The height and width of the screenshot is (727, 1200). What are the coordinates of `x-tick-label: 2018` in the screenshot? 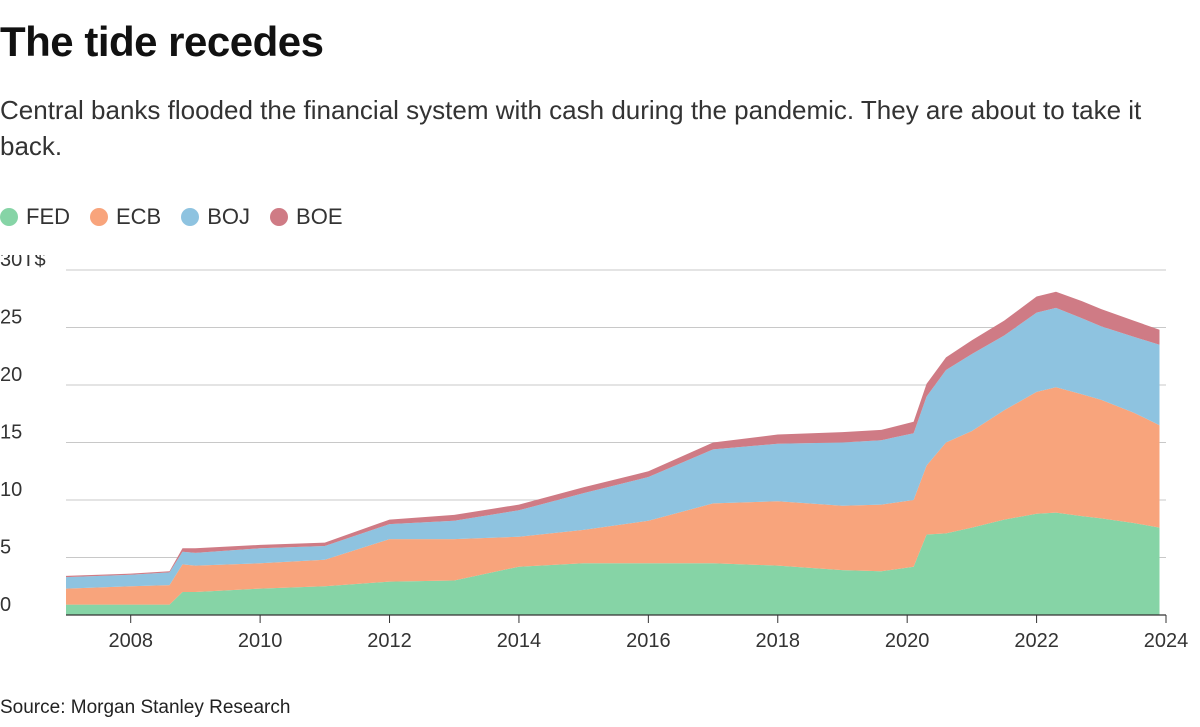 It's located at (778, 641).